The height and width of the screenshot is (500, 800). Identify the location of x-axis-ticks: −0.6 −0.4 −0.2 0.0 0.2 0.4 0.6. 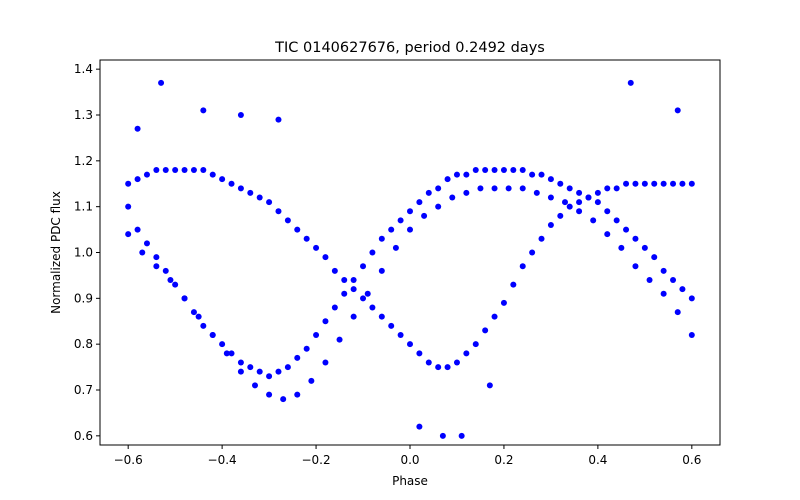
(407, 456).